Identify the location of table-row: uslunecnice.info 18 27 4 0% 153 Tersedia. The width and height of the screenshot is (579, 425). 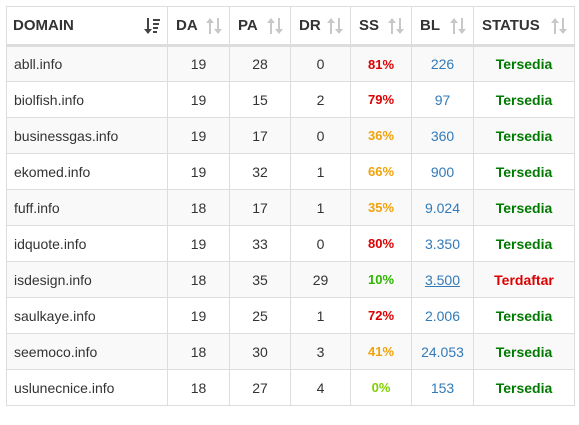
(290, 387).